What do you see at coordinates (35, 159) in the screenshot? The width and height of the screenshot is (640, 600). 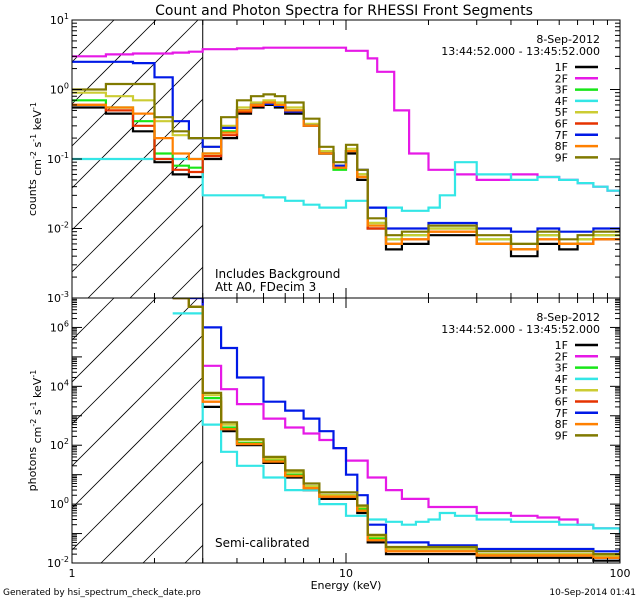 I see `y-axis-label: counts cm-2 s-1 keV-1` at bounding box center [35, 159].